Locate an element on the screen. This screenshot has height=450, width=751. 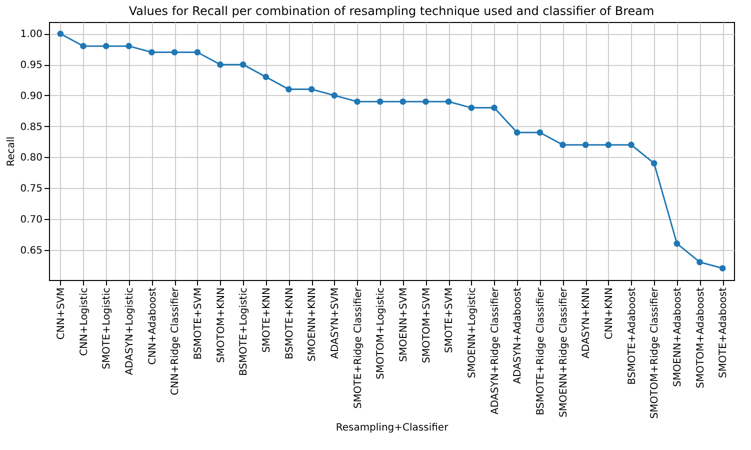
x-tick-label: BSMOTE+Ridge Classifier is located at coordinates (540, 351).